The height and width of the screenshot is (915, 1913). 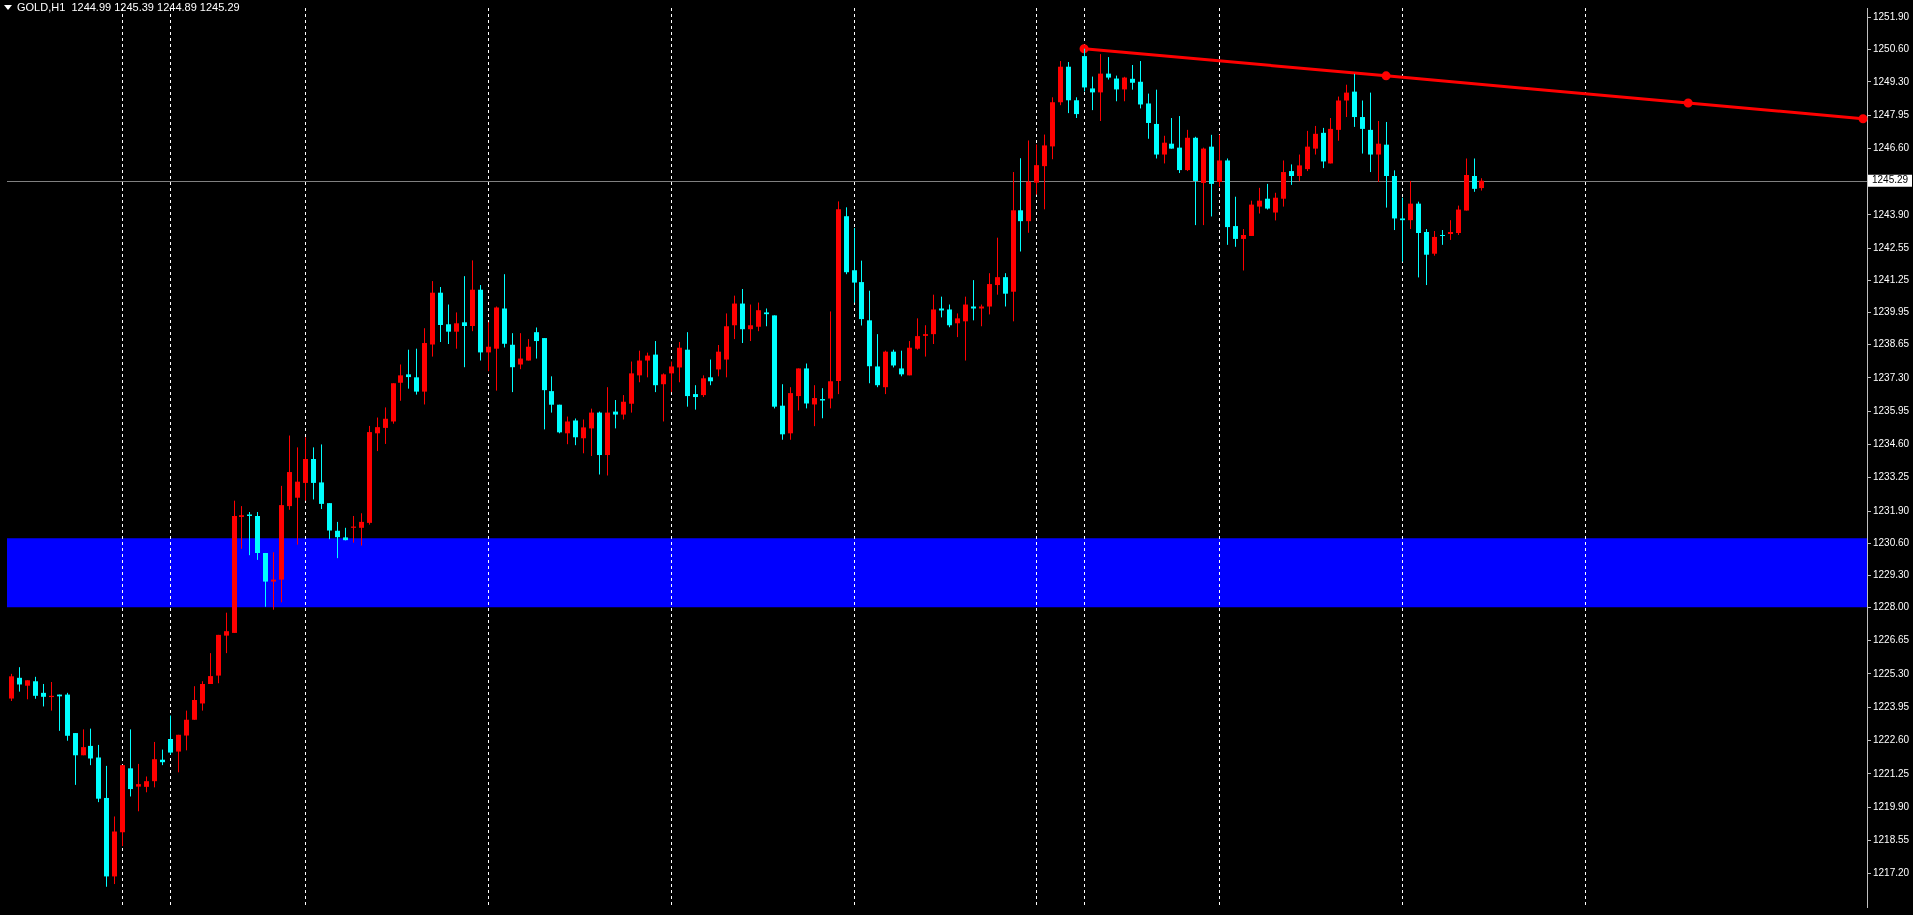 What do you see at coordinates (1890, 180) in the screenshot?
I see `ref-line-label: 1245.29` at bounding box center [1890, 180].